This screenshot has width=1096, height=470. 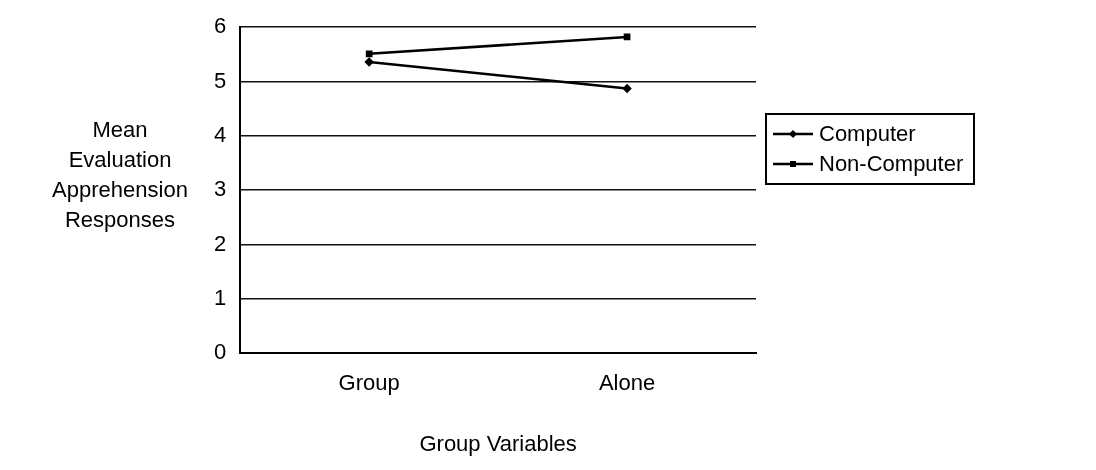 I want to click on legend-label: Computer, so click(x=867, y=134).